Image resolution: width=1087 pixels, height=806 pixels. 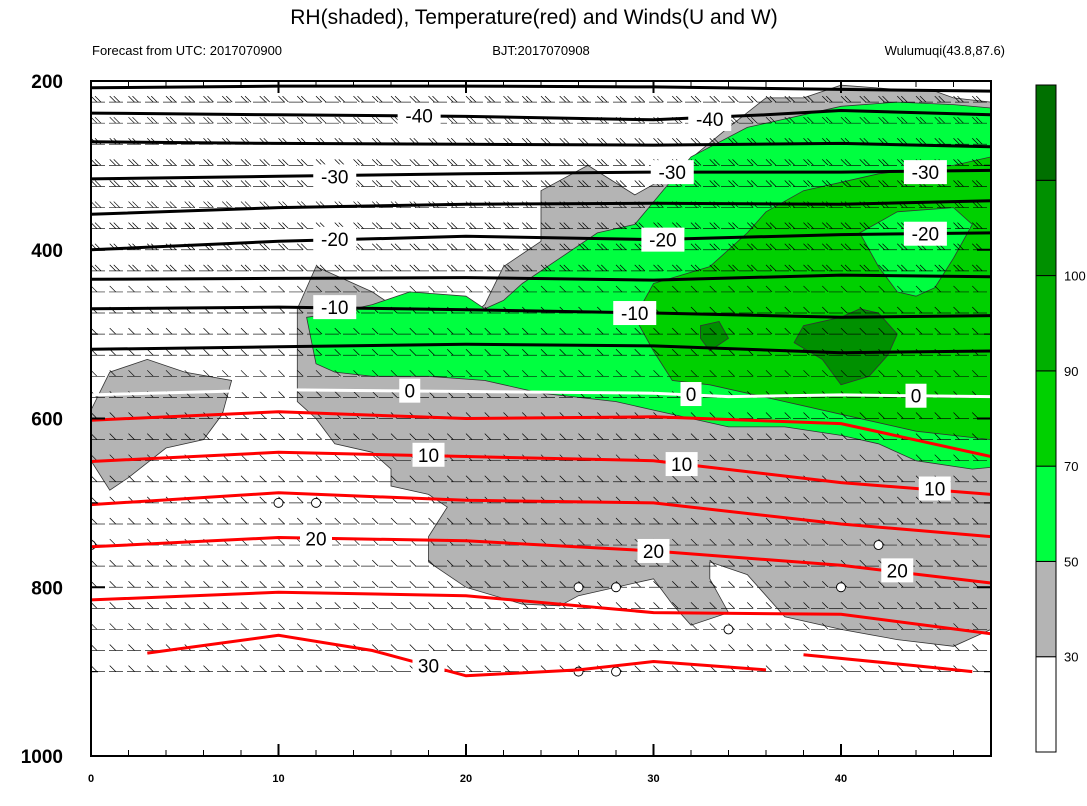 I want to click on colorbar-label-50: 50, so click(x=1071, y=561).